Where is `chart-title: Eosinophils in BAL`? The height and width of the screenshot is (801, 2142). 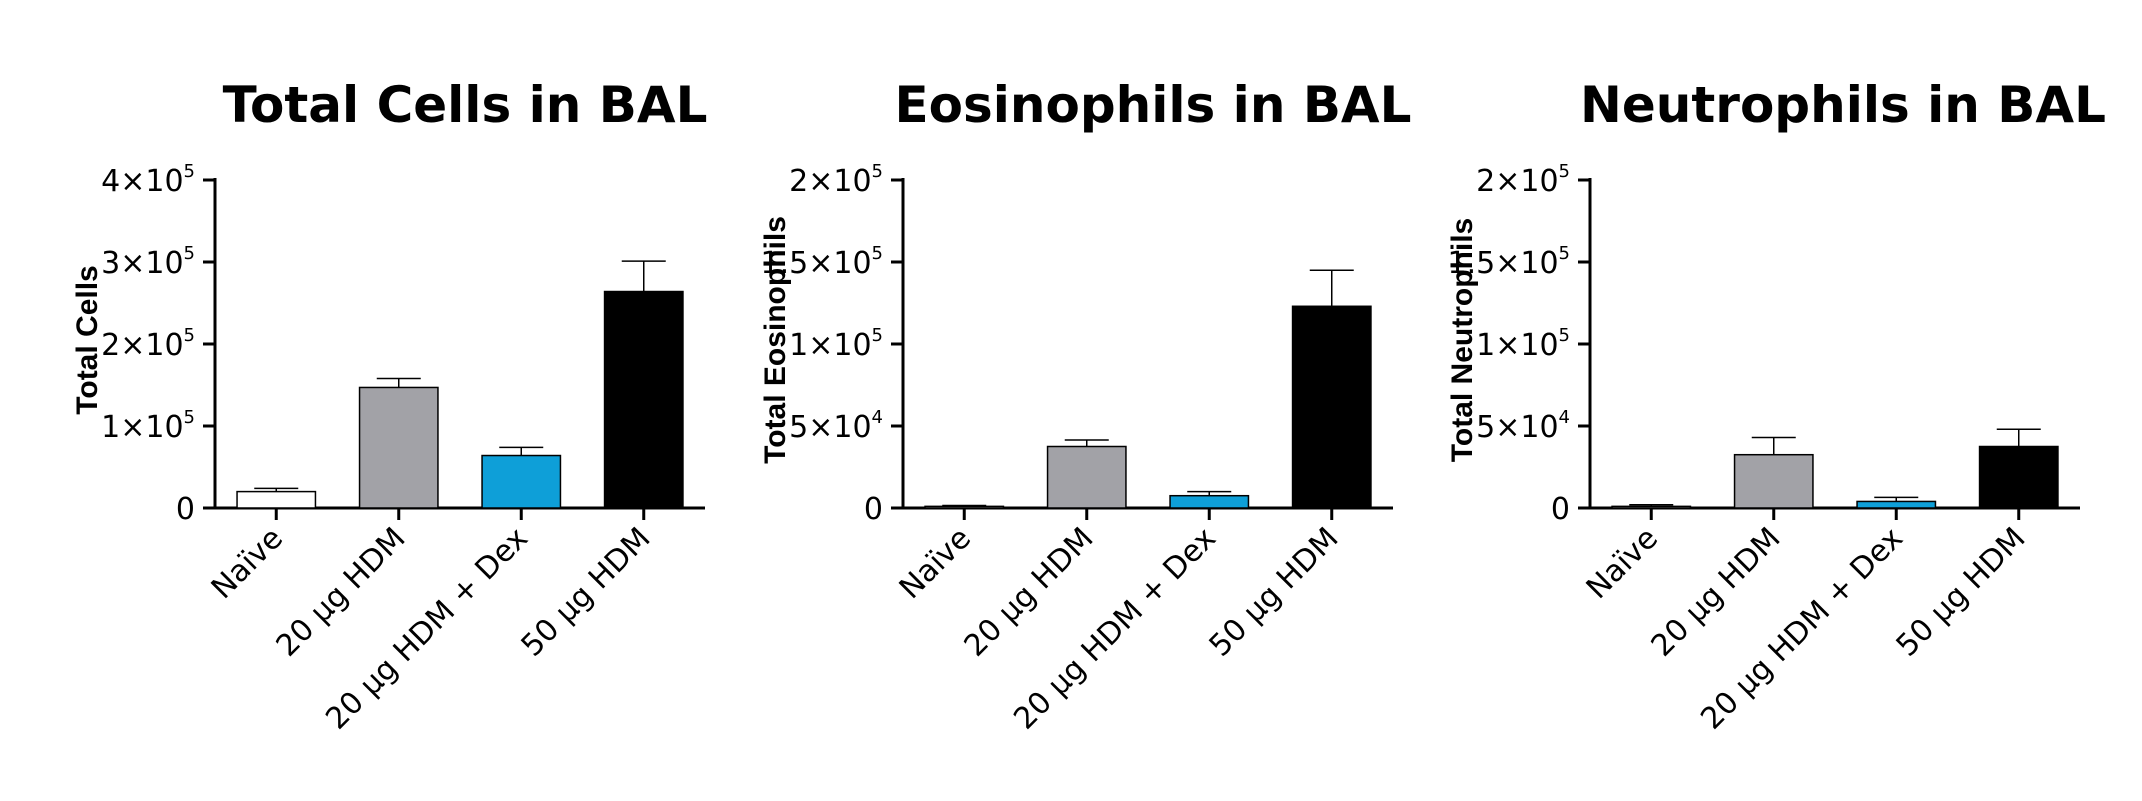
chart-title: Eosinophils in BAL is located at coordinates (1153, 105).